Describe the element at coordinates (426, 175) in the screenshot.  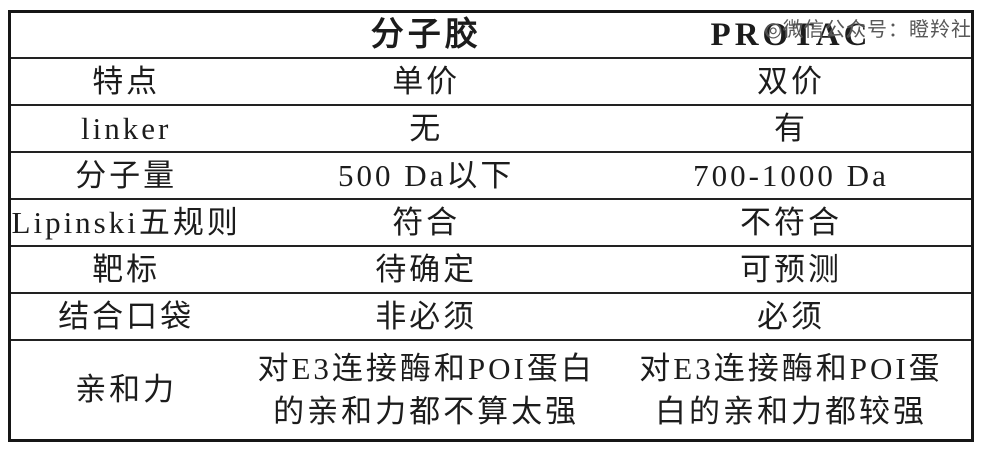
I see `glue-cell: 500 Da以下` at that location.